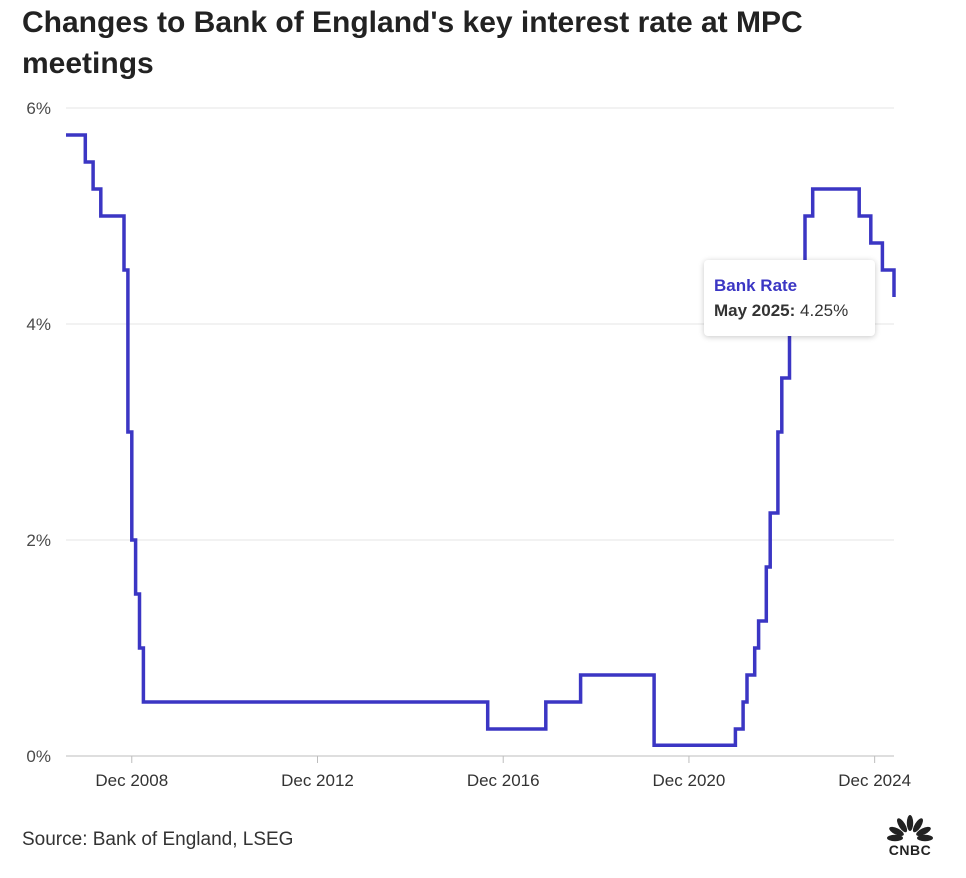 The height and width of the screenshot is (878, 966). What do you see at coordinates (38, 756) in the screenshot?
I see `y-tick-label: 0%` at bounding box center [38, 756].